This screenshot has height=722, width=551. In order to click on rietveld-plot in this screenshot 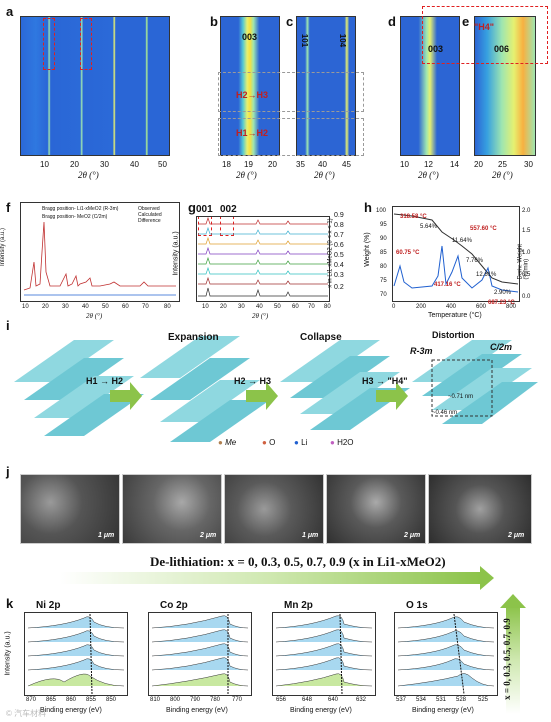, I will do `click(100, 252)`.